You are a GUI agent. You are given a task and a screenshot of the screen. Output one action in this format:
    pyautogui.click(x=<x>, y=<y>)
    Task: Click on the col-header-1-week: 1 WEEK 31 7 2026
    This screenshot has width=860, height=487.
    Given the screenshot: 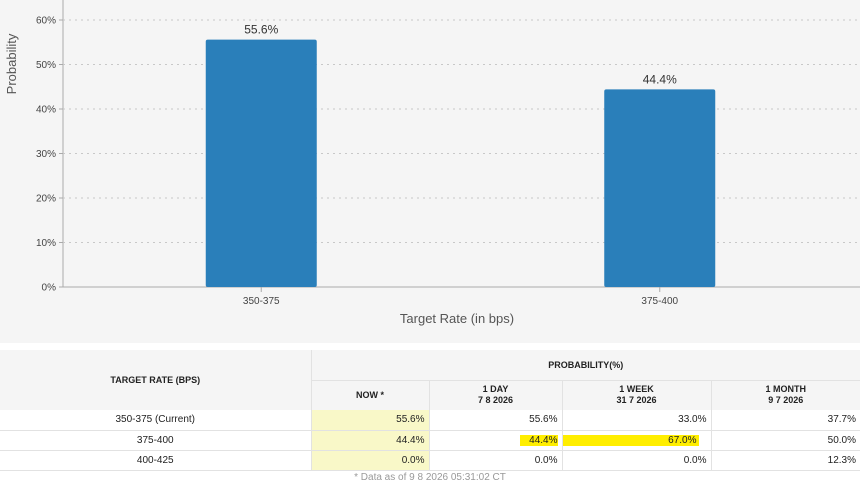 What is the action you would take?
    pyautogui.click(x=637, y=395)
    